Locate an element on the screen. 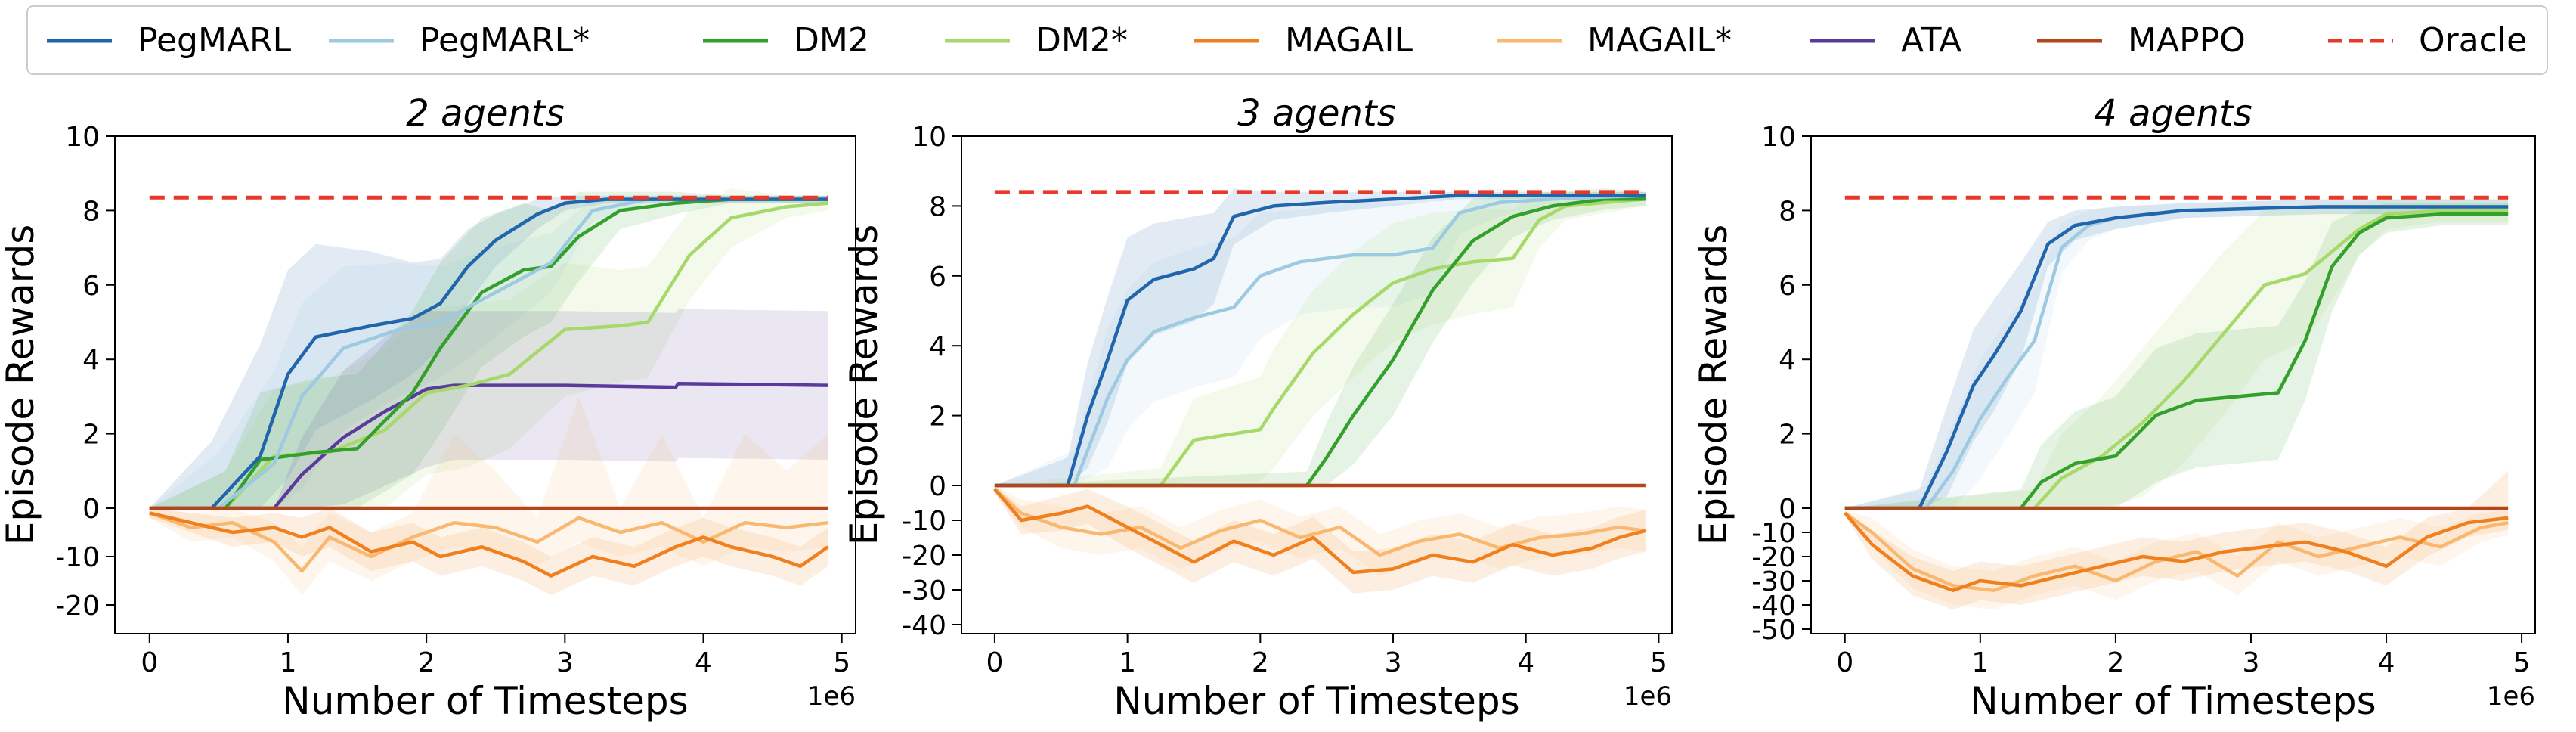 The image size is (2576, 732). legend-entry-magail: MAGAIL* is located at coordinates (1614, 40).